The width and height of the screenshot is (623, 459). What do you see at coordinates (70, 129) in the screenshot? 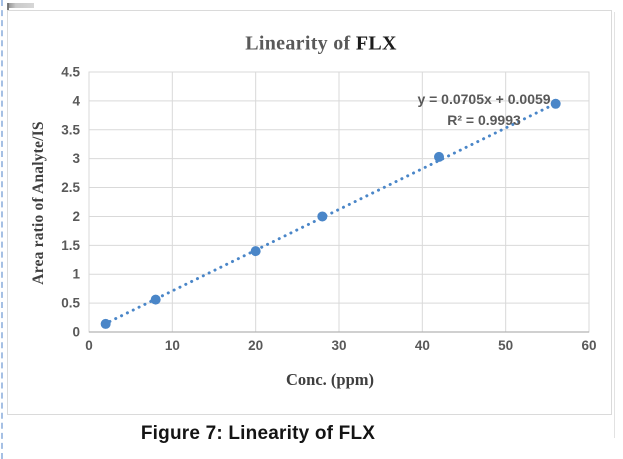
I see `svg-text: 3.5` at bounding box center [70, 129].